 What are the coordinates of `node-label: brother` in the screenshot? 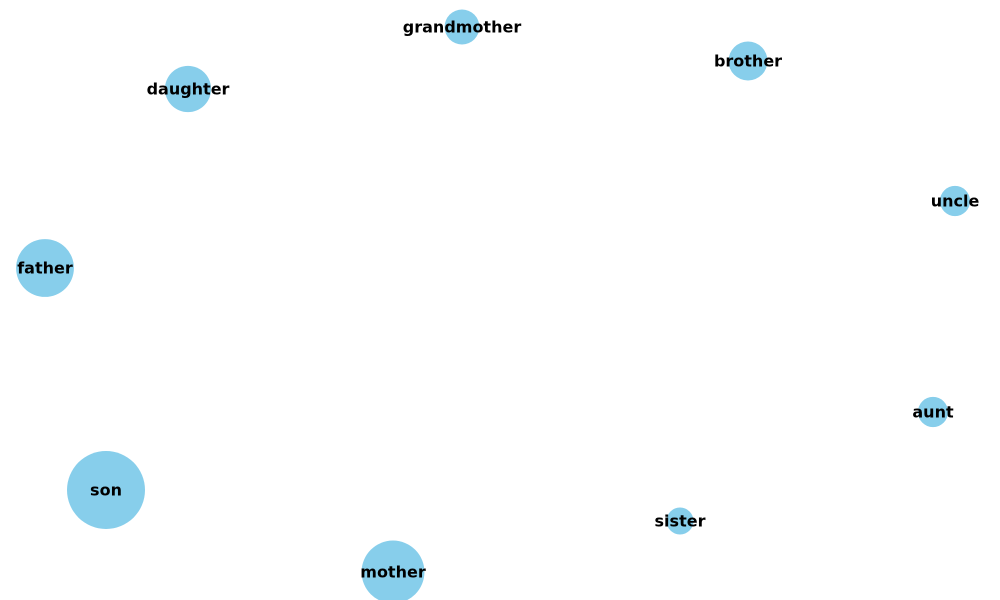 It's located at (748, 61).